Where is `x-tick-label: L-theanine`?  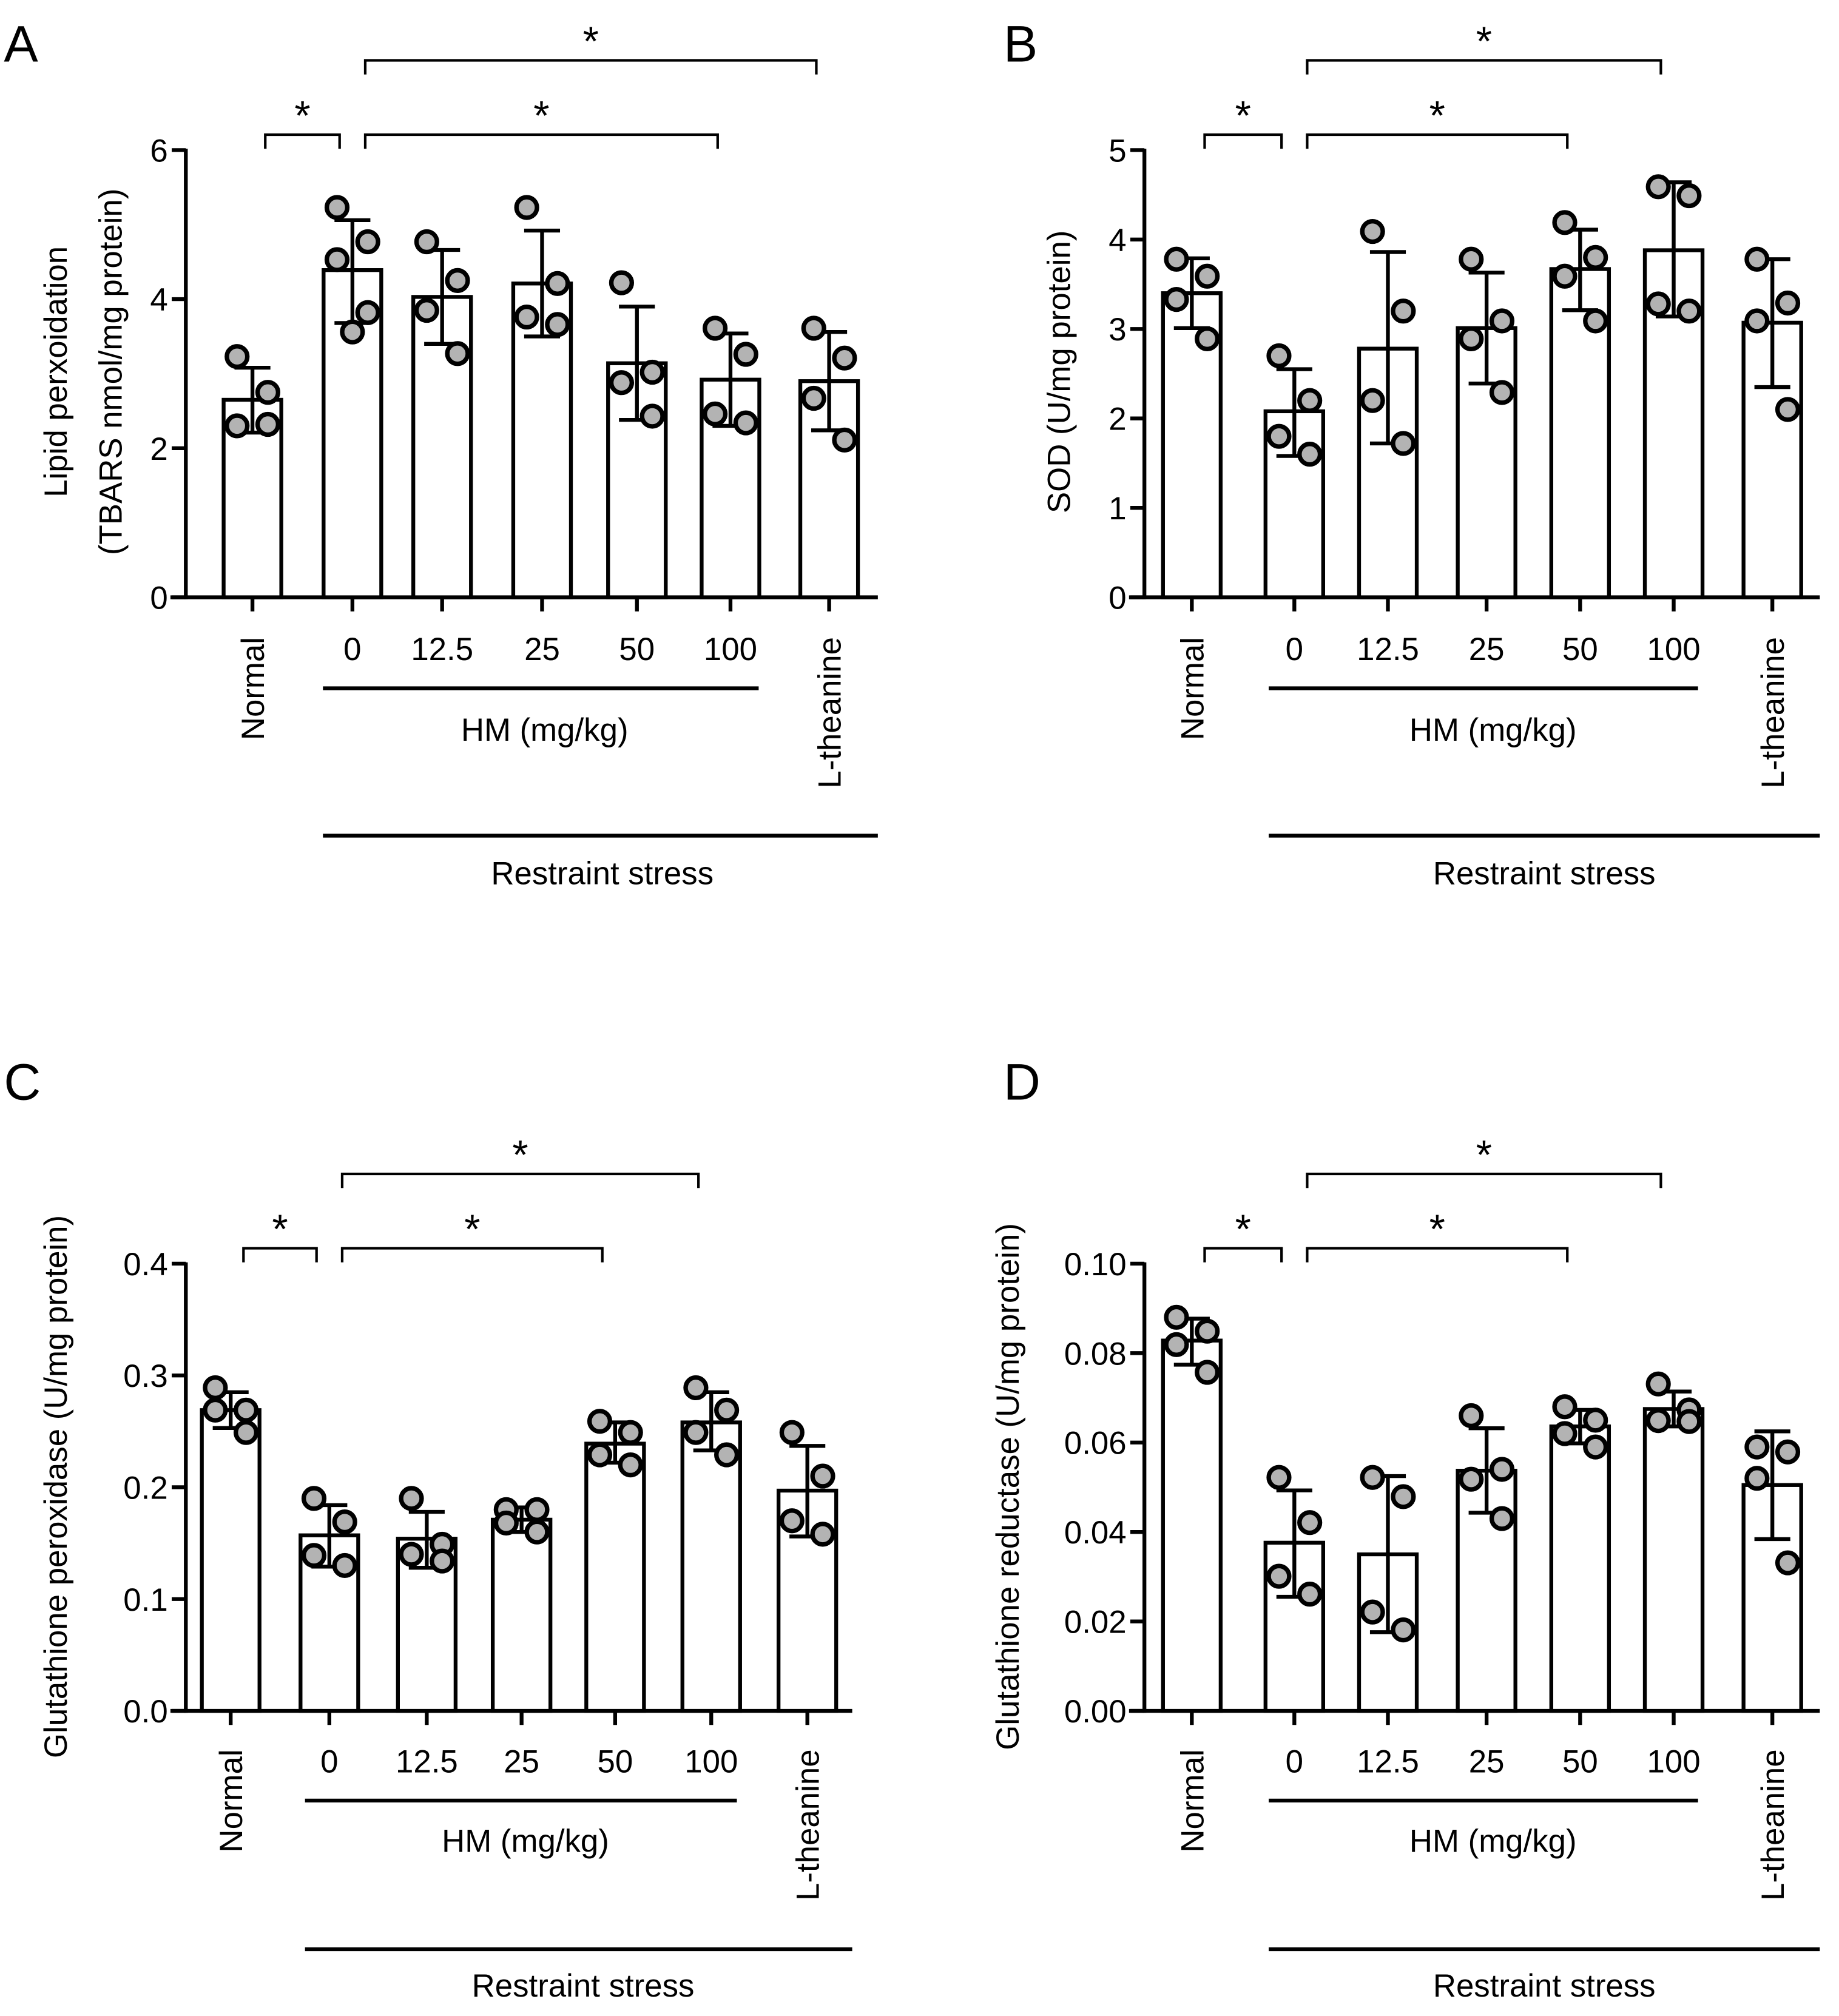 x-tick-label: L-theanine is located at coordinates (808, 1825).